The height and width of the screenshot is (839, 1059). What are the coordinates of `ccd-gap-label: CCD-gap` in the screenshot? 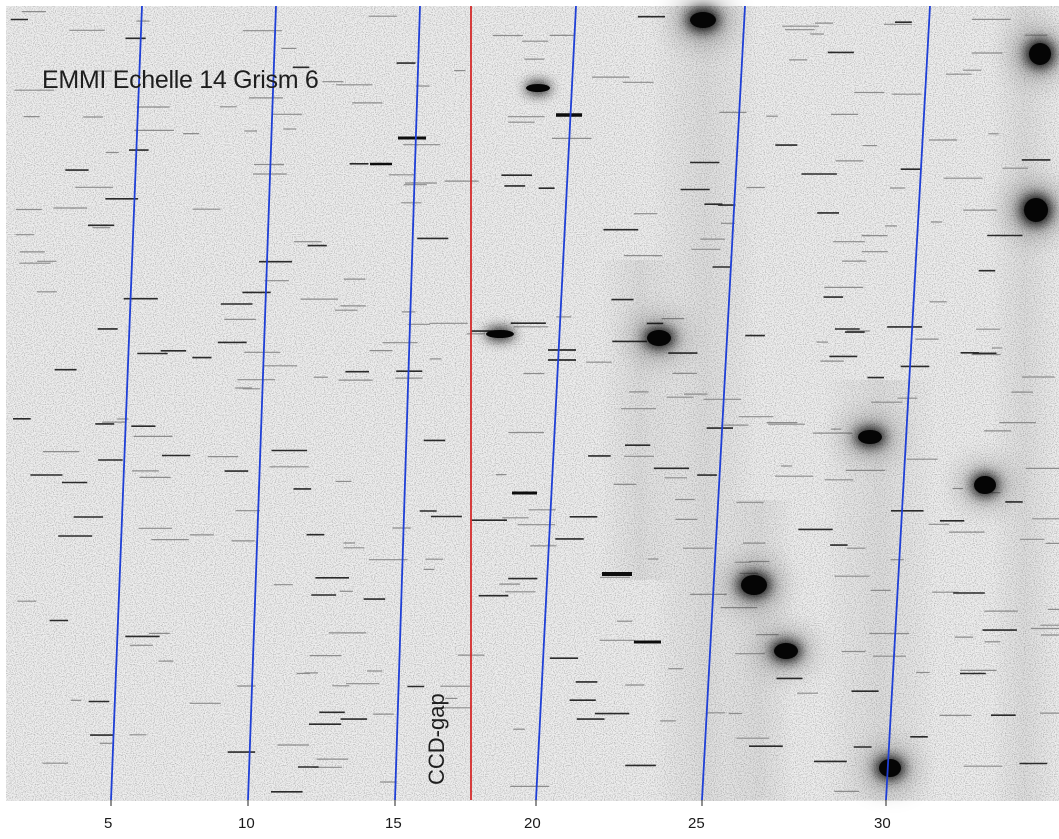 It's located at (436, 739).